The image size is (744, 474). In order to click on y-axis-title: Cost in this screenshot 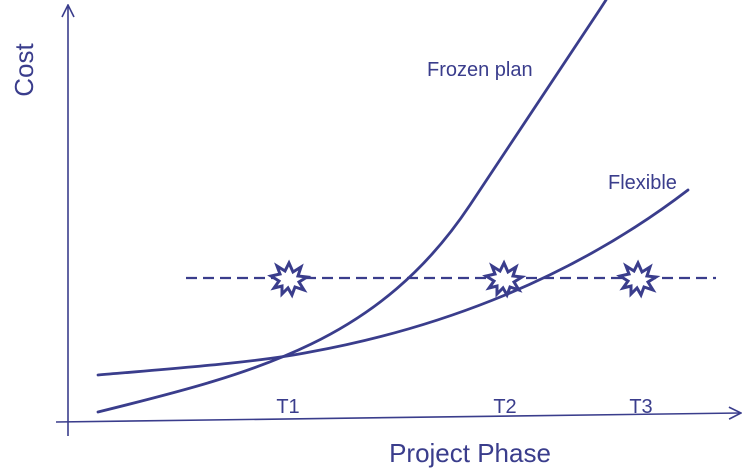, I will do `click(24, 69)`.